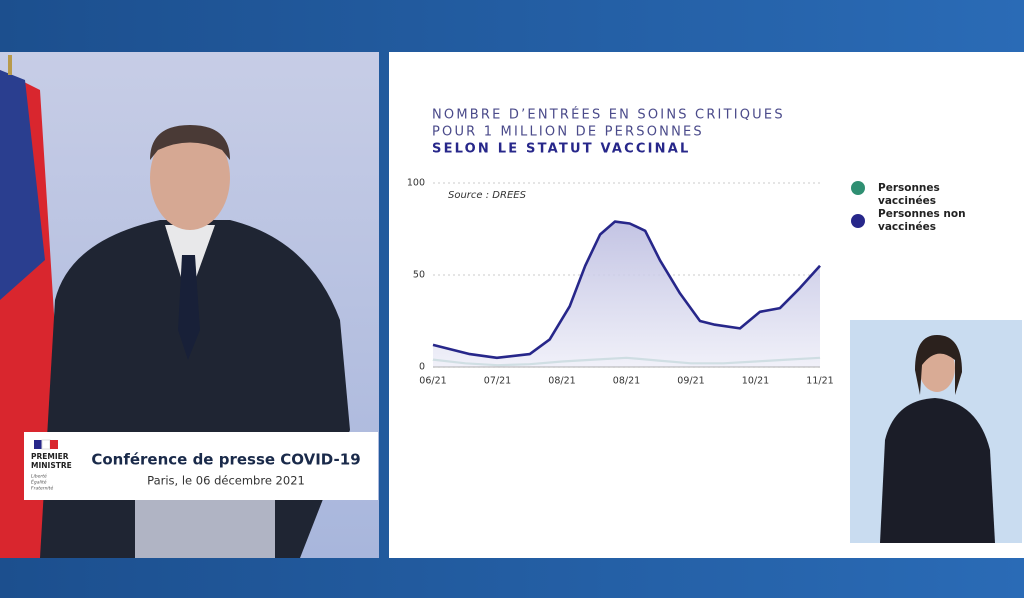  Describe the element at coordinates (755, 381) in the screenshot. I see `x-tick-label: 10/21` at that location.